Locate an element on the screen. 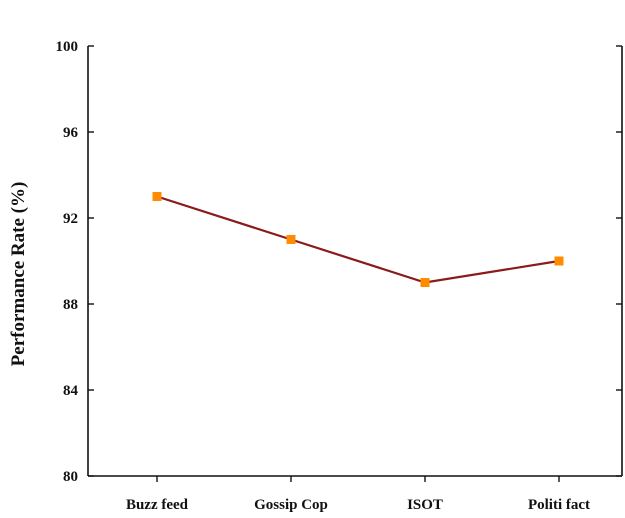  y-tick-label-96: 96 is located at coordinates (71, 133).